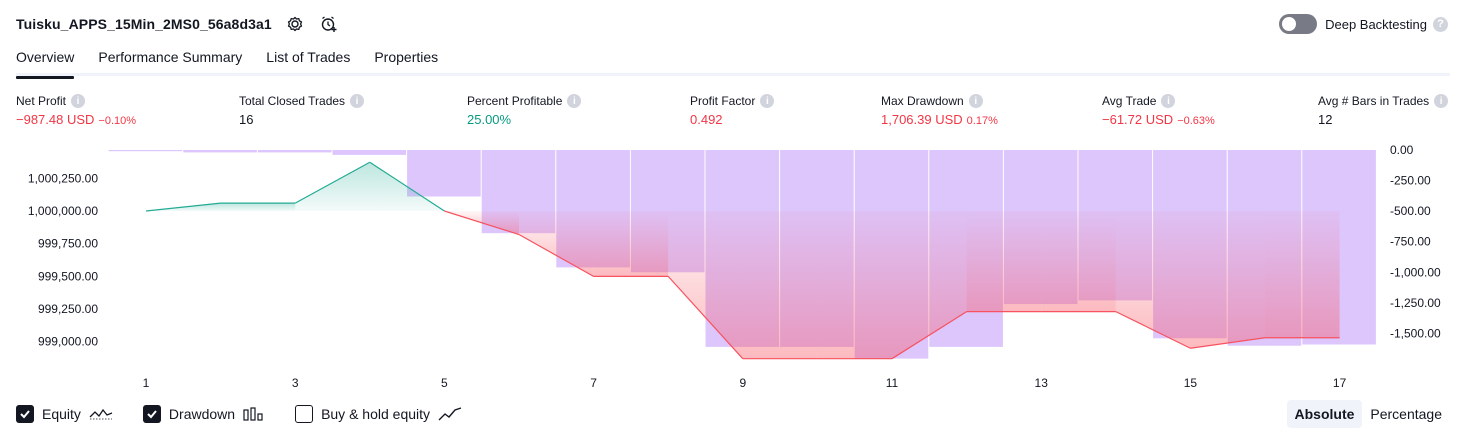 Image resolution: width=1466 pixels, height=438 pixels. What do you see at coordinates (302, 110) in the screenshot?
I see `stat-total-closed-trades: Total Closed Trades i 16` at bounding box center [302, 110].